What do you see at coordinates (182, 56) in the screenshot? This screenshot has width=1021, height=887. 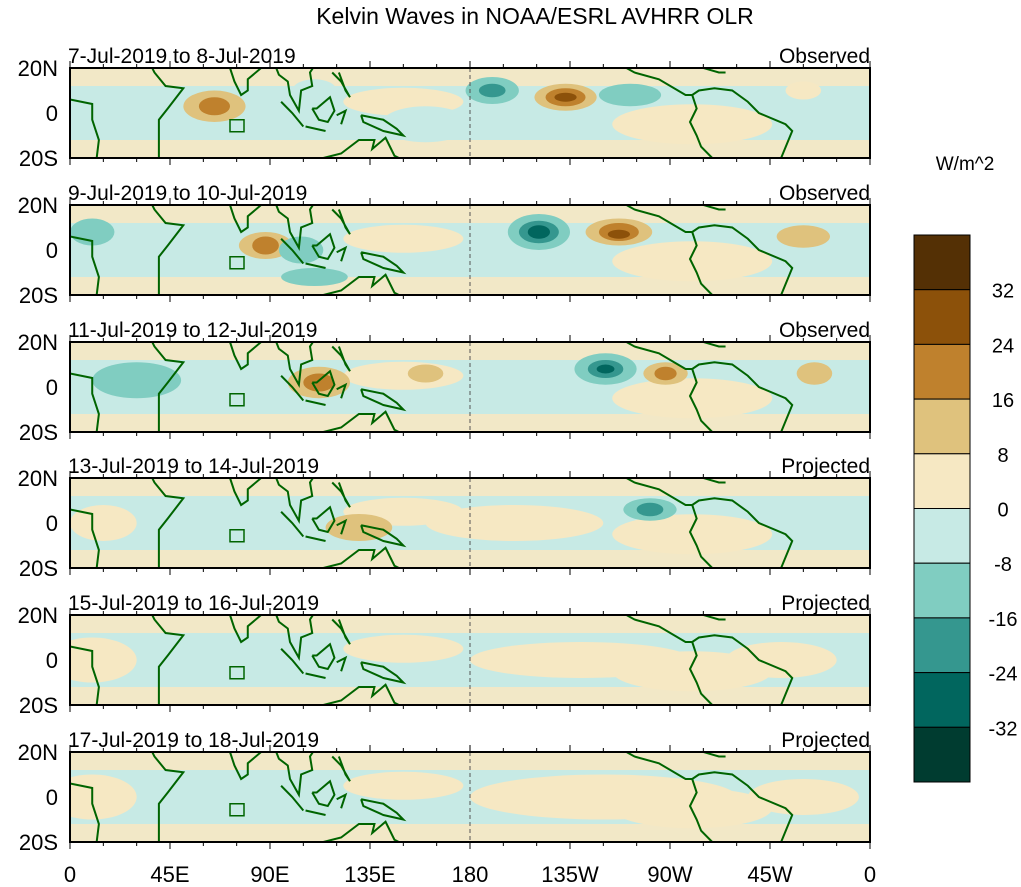 I see `panel-dates: 7-Jul-2019 to 8-Jul-2019` at bounding box center [182, 56].